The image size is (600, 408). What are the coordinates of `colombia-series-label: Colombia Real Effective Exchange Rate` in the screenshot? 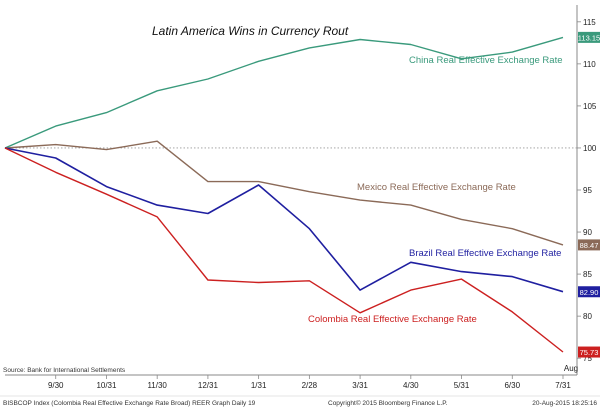 It's located at (392, 319).